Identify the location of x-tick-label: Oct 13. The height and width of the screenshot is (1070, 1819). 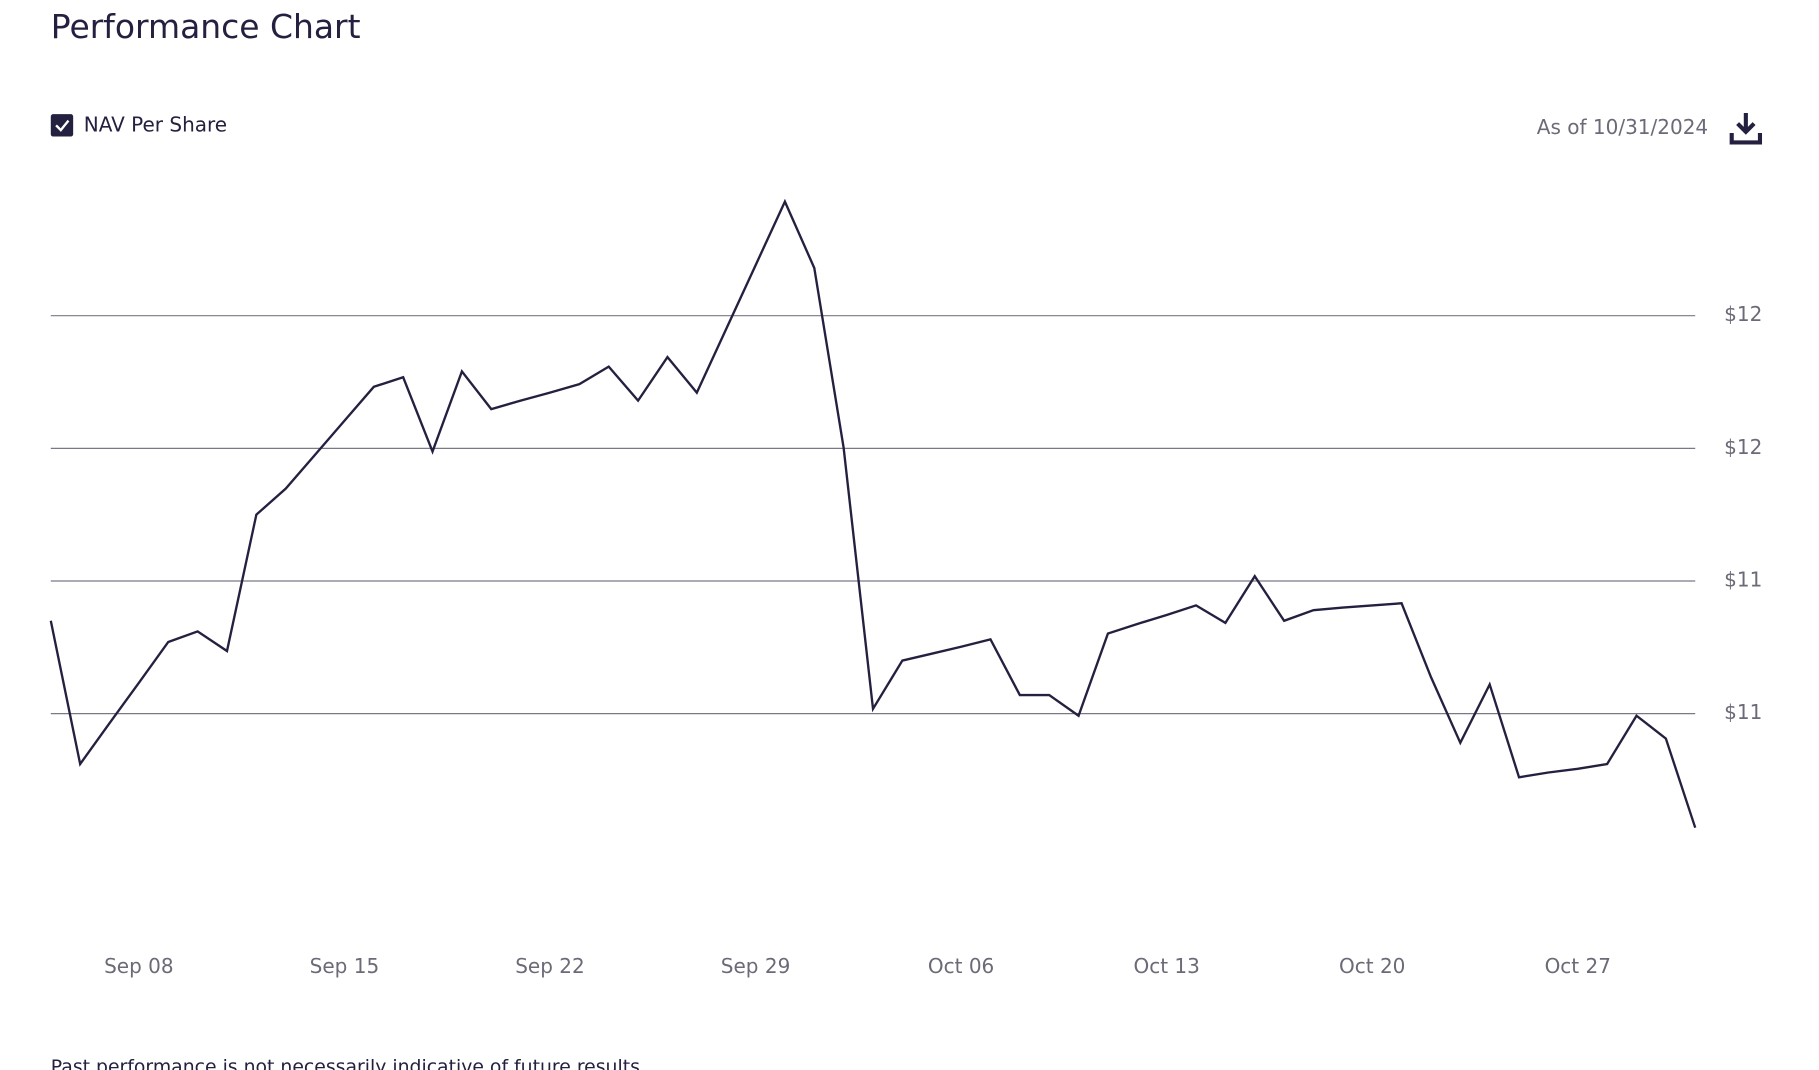
(1166, 966).